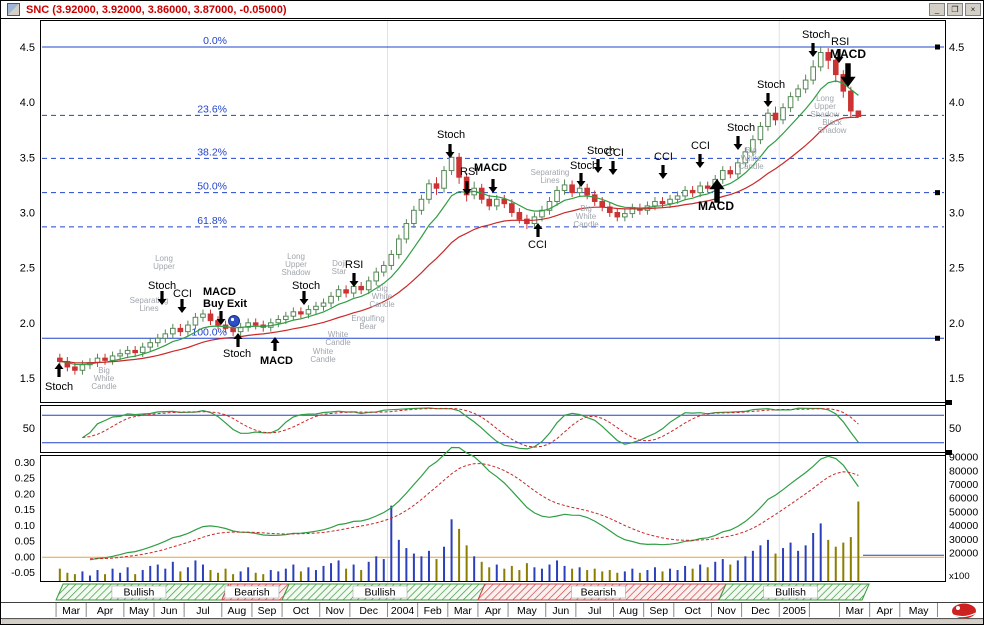 The width and height of the screenshot is (984, 625). I want to click on fib-level-label: 50.0%, so click(212, 187).